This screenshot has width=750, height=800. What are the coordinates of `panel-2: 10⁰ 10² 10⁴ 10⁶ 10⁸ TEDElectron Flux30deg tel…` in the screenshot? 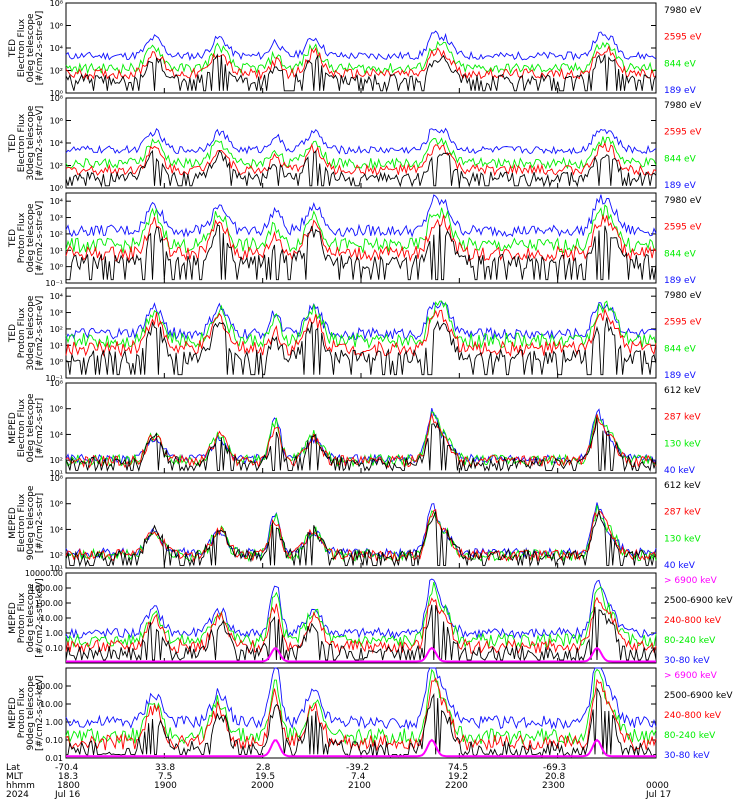 It's located at (355, 143).